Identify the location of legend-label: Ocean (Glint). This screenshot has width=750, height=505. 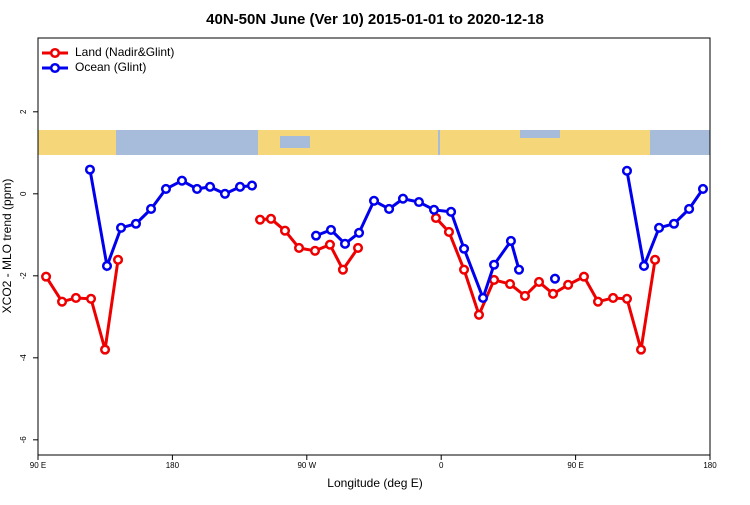
(110, 67).